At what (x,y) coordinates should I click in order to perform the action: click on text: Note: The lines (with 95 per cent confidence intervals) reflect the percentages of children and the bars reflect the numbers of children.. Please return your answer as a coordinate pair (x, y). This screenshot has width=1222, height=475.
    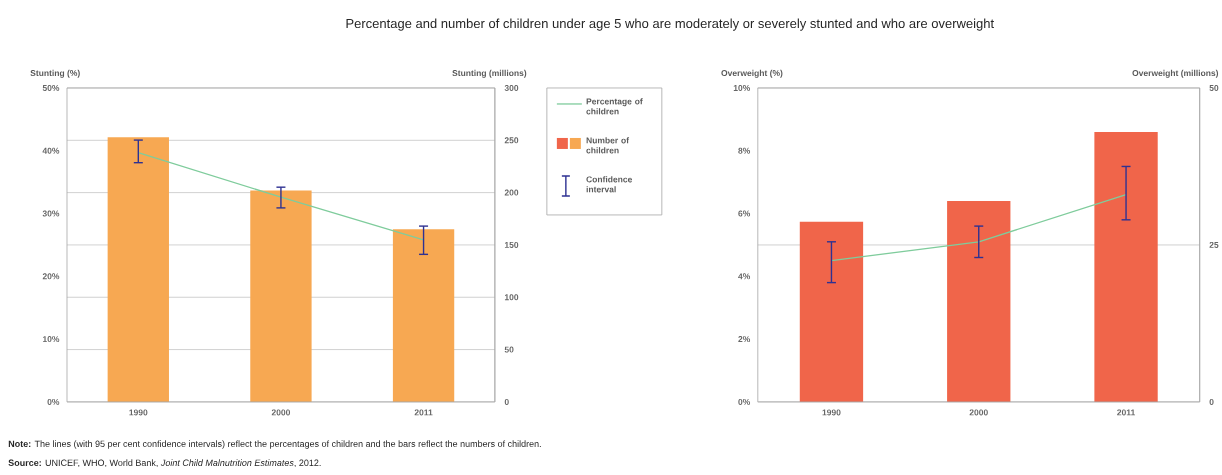
    Looking at the image, I should click on (274, 444).